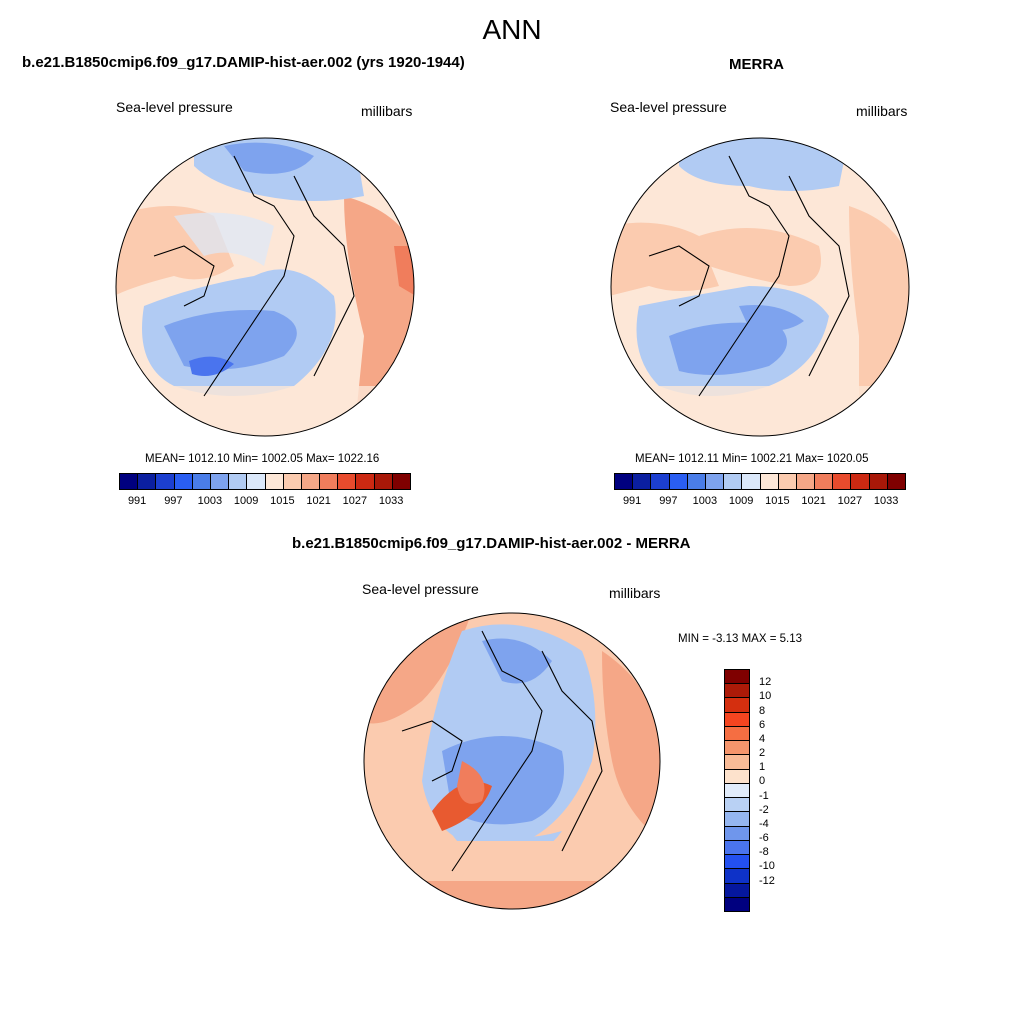  Describe the element at coordinates (387, 111) in the screenshot. I see `panel1-units-label: millibars` at that location.